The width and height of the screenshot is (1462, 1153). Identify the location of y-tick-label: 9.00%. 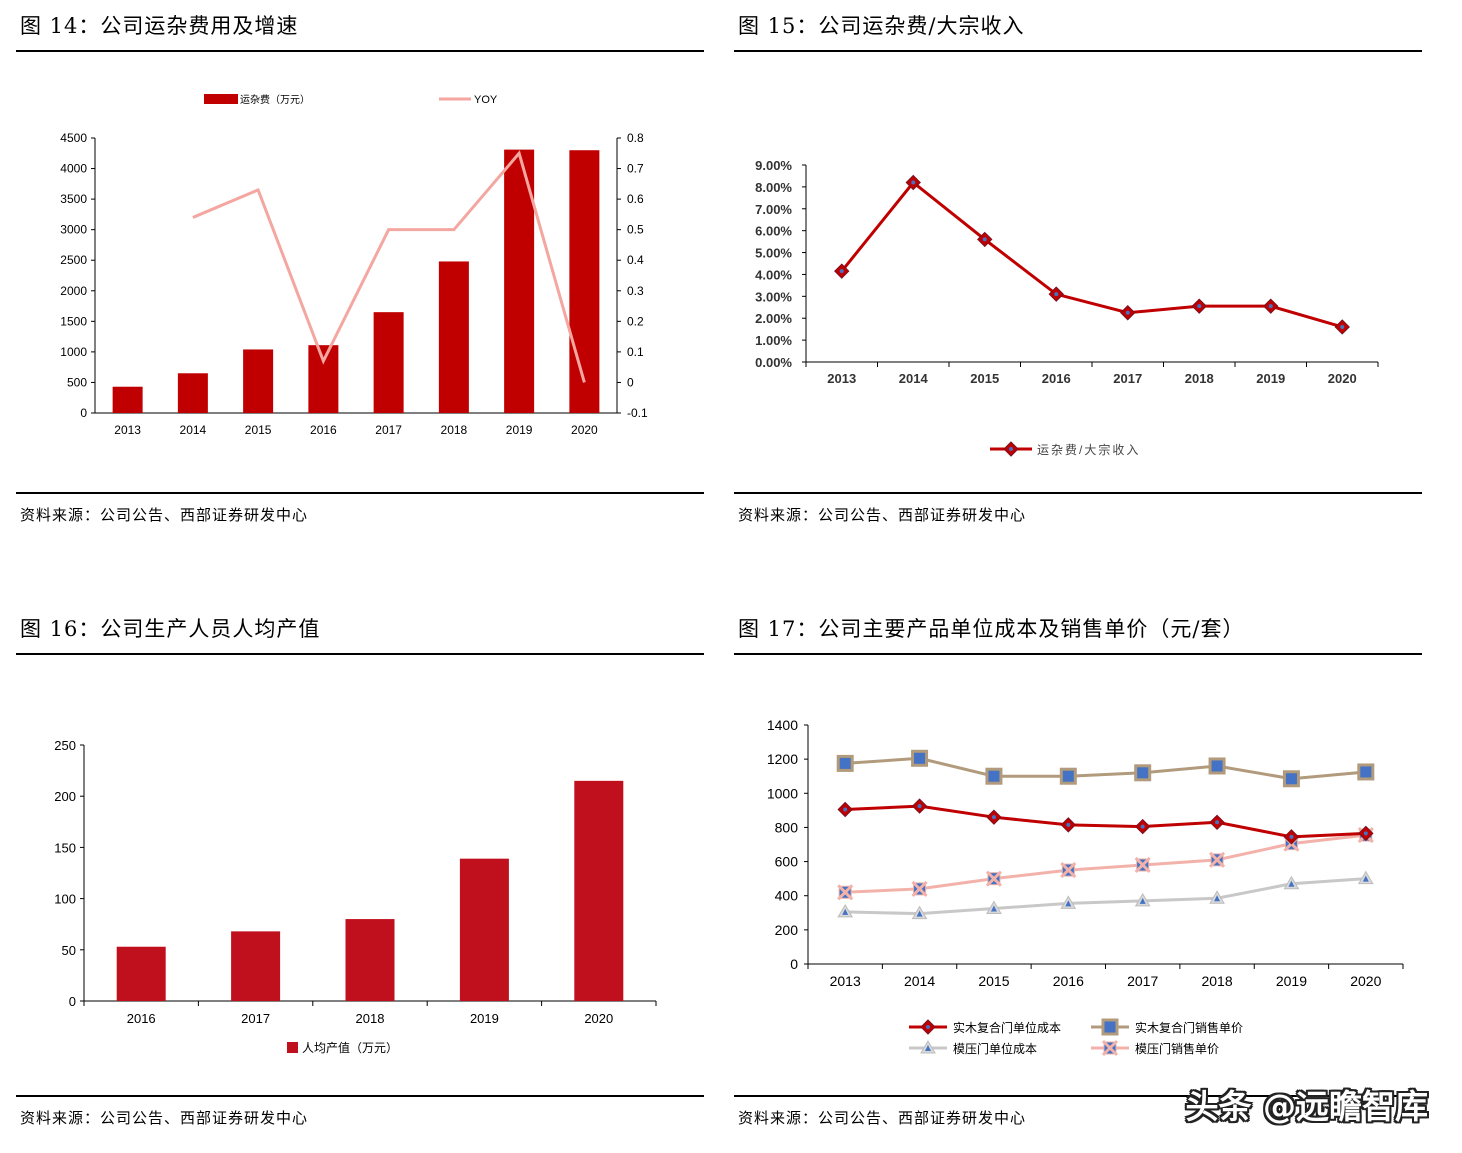
(773, 165).